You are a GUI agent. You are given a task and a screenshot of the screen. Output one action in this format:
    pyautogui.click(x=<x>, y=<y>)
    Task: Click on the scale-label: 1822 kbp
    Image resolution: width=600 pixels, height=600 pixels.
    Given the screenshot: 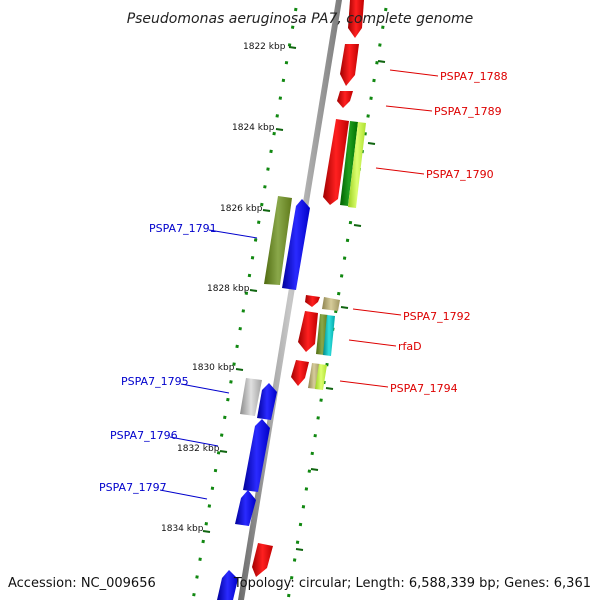 What is the action you would take?
    pyautogui.click(x=264, y=47)
    